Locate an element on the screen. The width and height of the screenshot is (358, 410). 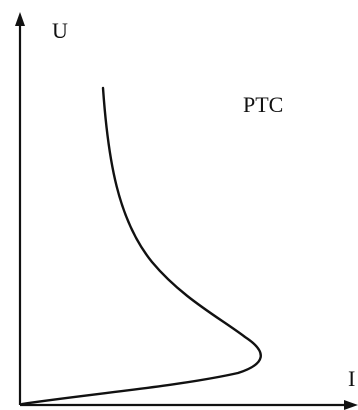
y-axis-arrowhead is located at coordinates (20, 19).